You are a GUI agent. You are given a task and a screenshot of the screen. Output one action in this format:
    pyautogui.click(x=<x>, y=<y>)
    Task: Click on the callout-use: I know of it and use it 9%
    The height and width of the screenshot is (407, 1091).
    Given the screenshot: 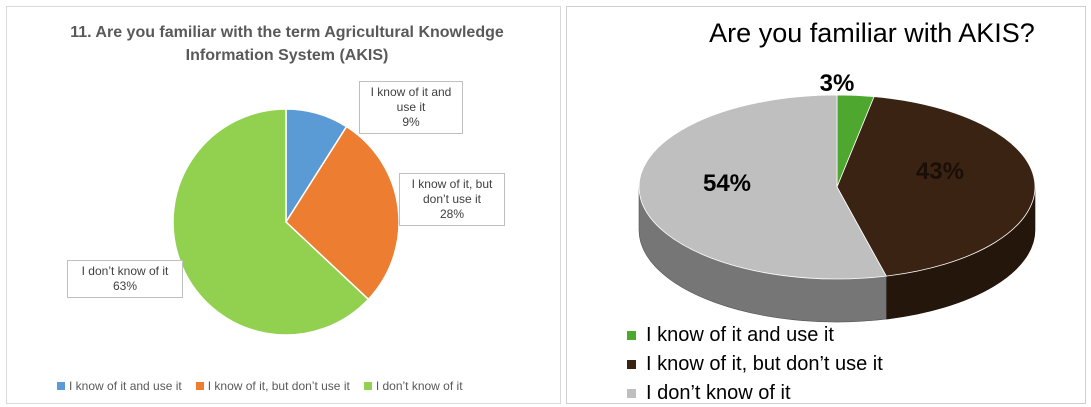 What is the action you would take?
    pyautogui.click(x=411, y=107)
    